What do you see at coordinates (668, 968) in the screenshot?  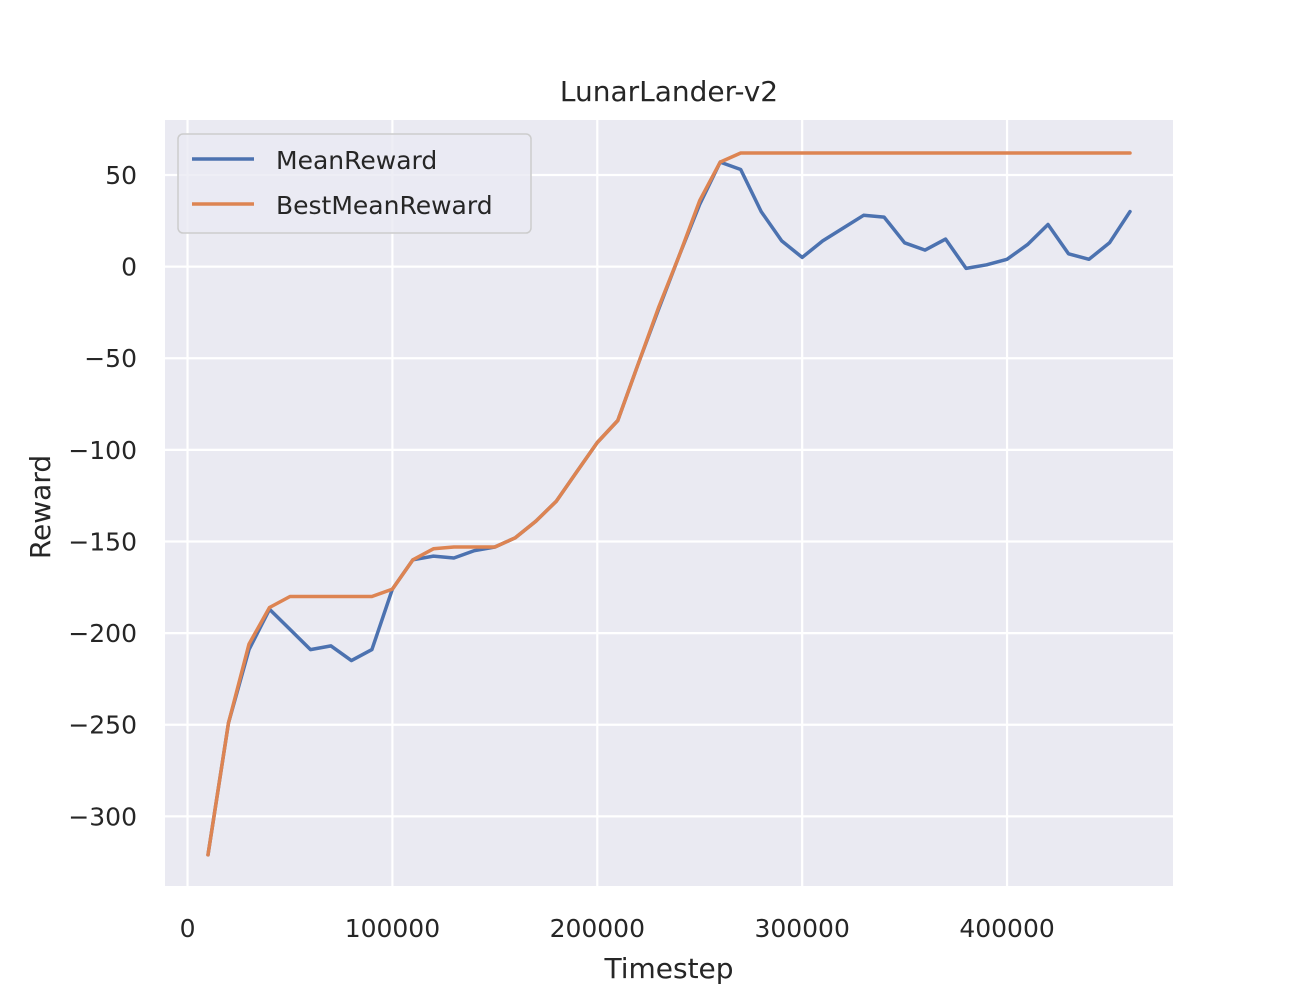 I see `x-axis-title: Timestep` at bounding box center [668, 968].